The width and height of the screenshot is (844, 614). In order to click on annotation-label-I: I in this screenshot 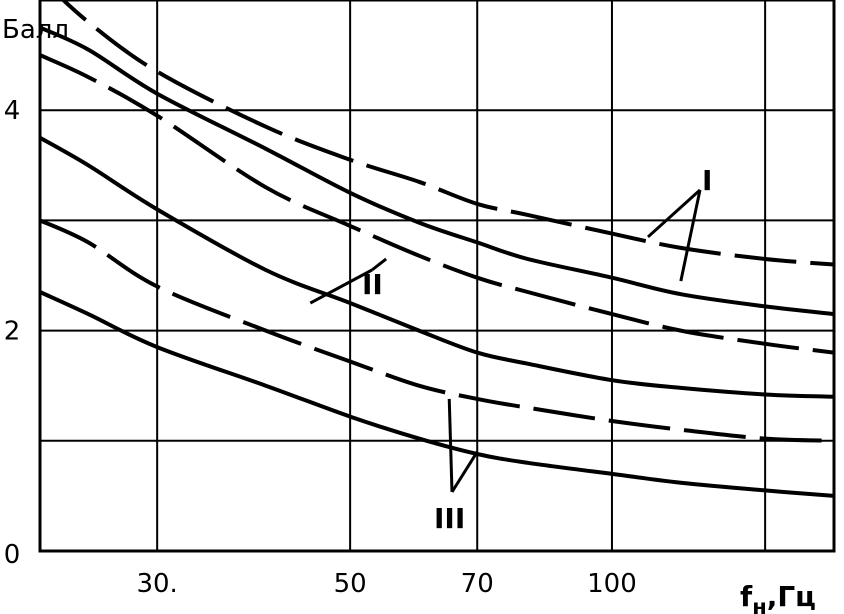, I will do `click(707, 180)`.